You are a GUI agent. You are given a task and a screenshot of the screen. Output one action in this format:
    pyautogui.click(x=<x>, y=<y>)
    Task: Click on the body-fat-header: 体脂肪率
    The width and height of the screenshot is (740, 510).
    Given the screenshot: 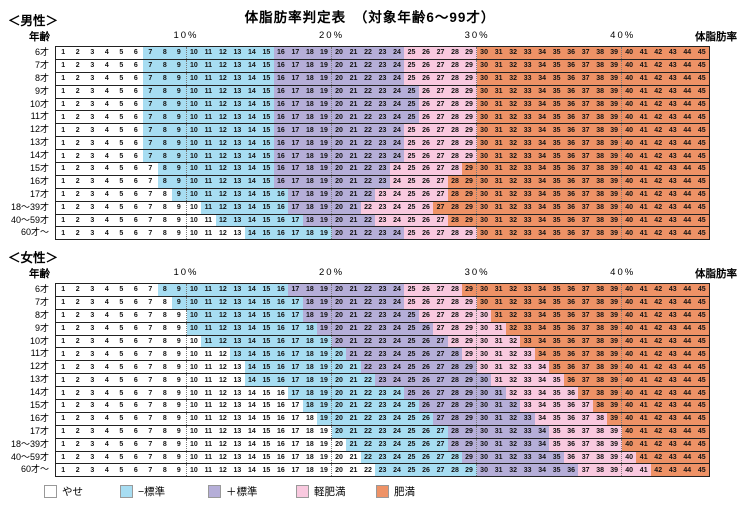 What is the action you would take?
    pyautogui.click(x=716, y=37)
    